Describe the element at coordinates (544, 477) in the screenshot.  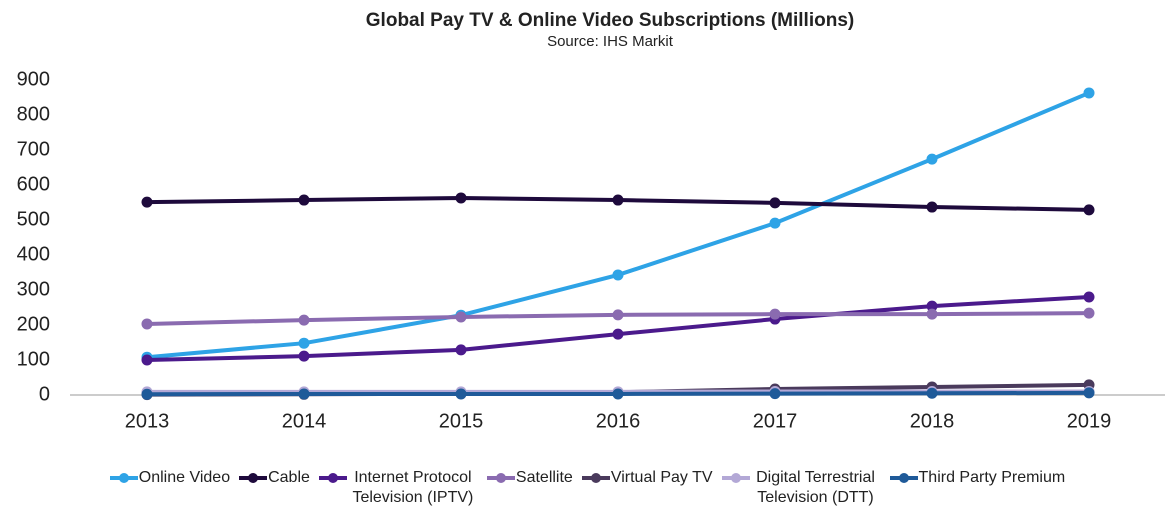
I see `legend-label: Satellite` at that location.